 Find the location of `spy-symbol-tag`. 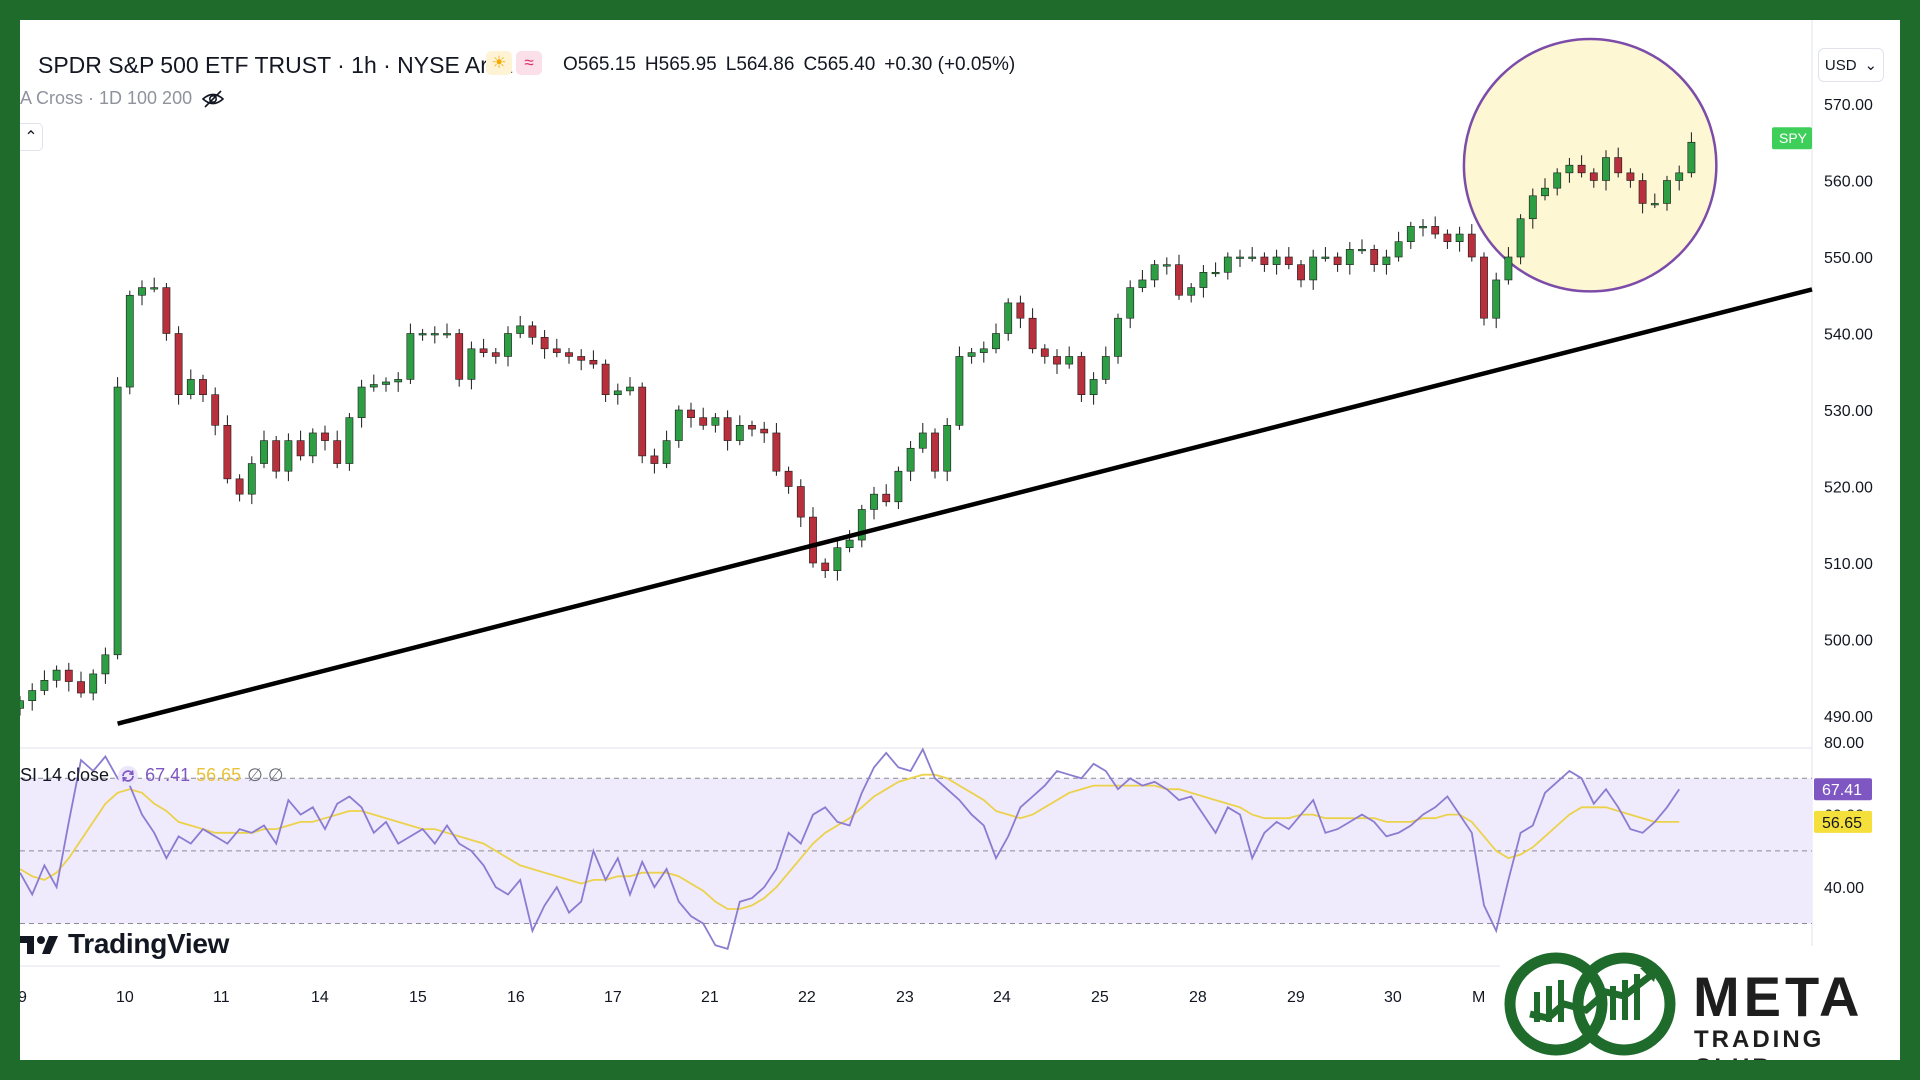

spy-symbol-tag is located at coordinates (1792, 138).